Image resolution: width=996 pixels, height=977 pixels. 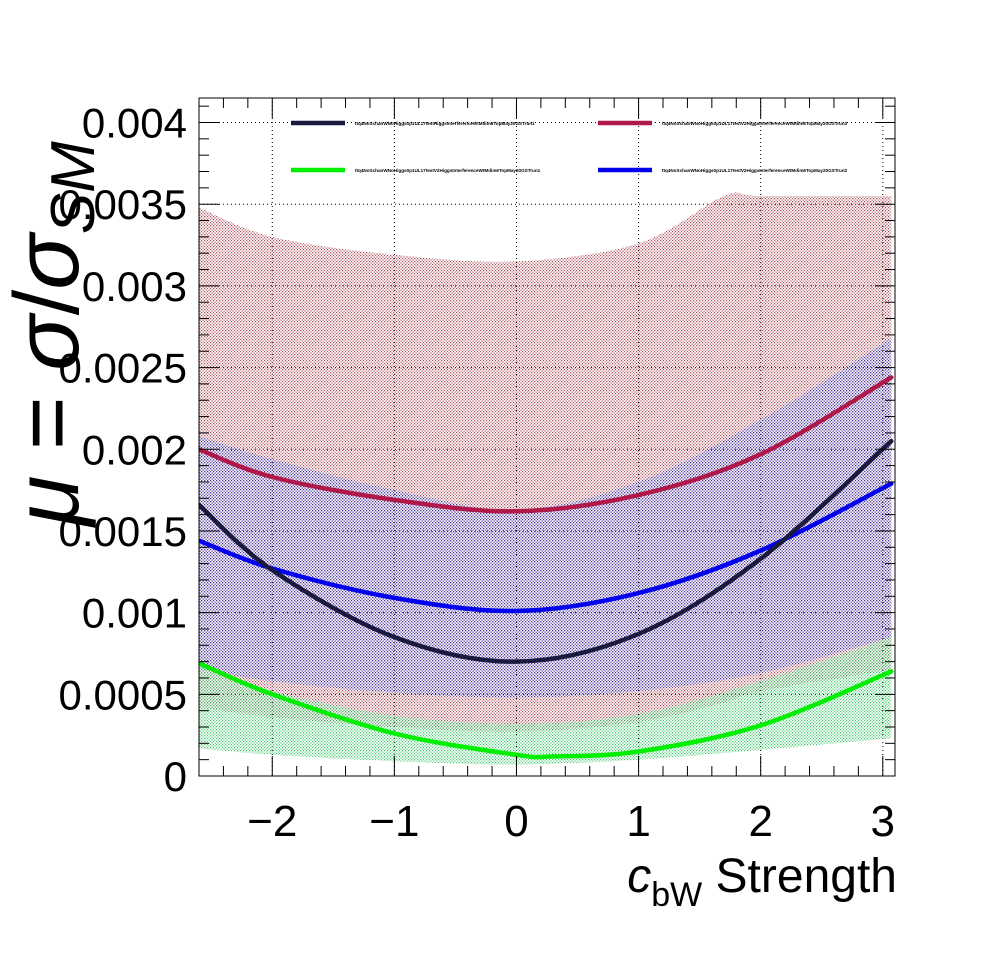 I want to click on x-axis-label-c: c, so click(x=639, y=876).